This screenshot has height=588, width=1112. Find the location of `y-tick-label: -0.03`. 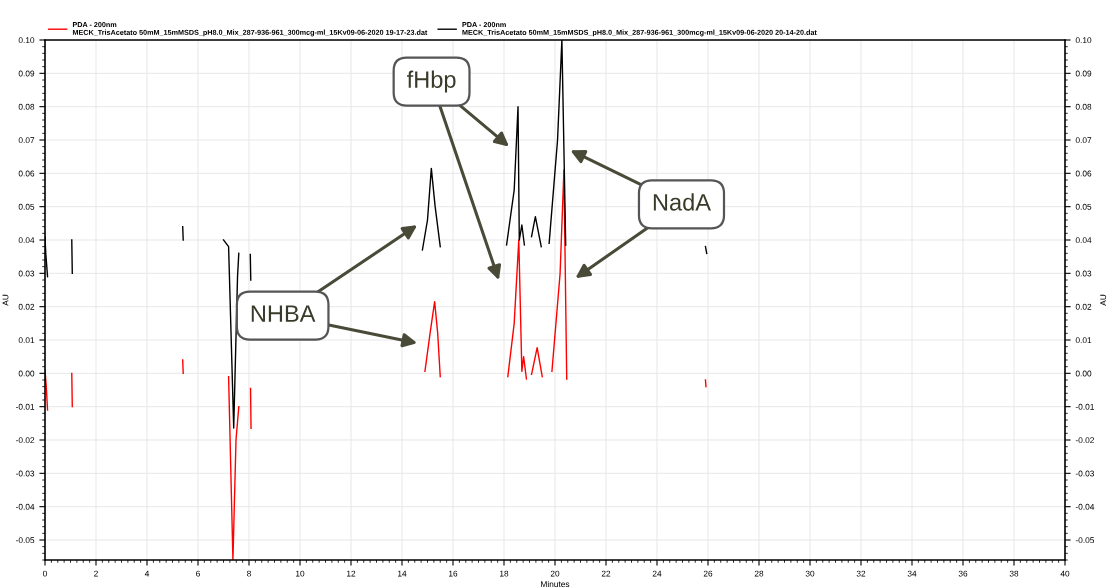

y-tick-label: -0.03 is located at coordinates (25, 473).